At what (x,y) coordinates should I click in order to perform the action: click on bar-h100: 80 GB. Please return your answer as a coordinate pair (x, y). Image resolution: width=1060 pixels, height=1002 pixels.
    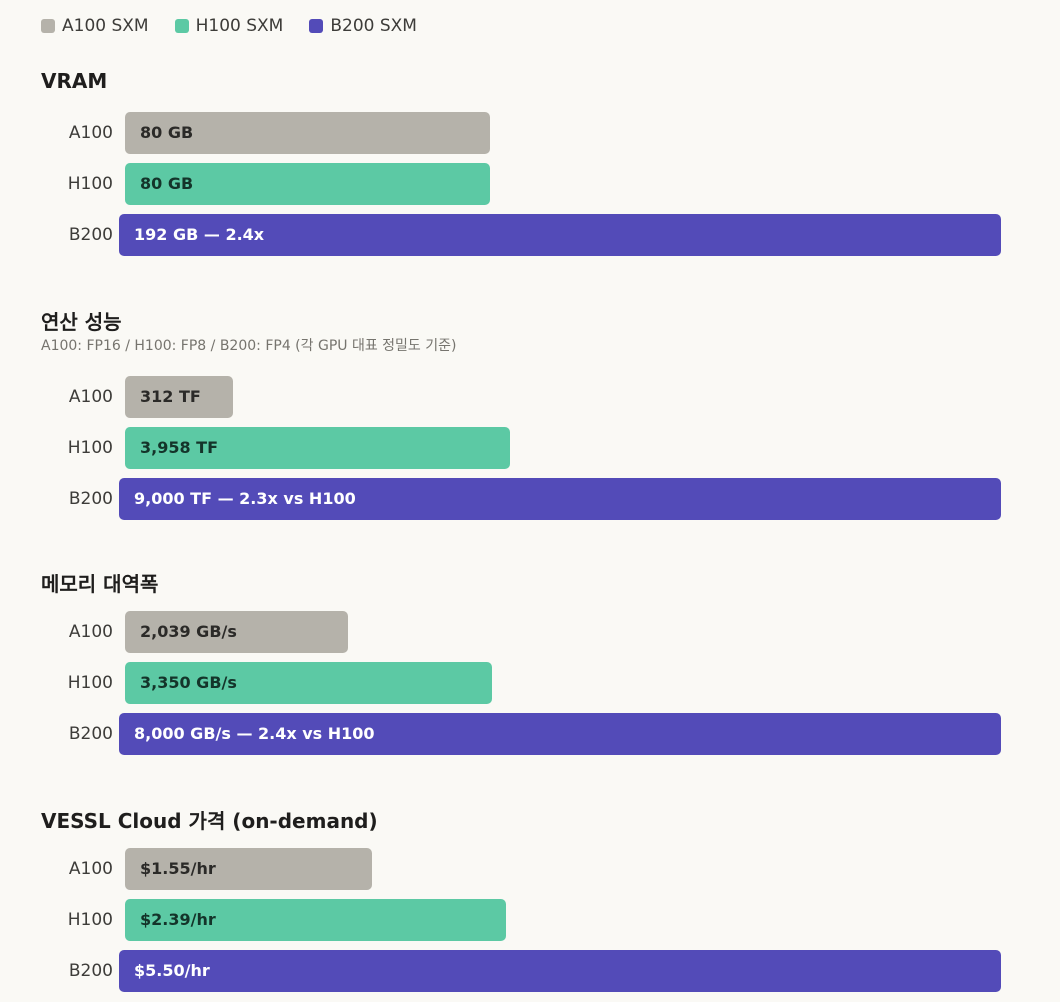
    Looking at the image, I should click on (307, 184).